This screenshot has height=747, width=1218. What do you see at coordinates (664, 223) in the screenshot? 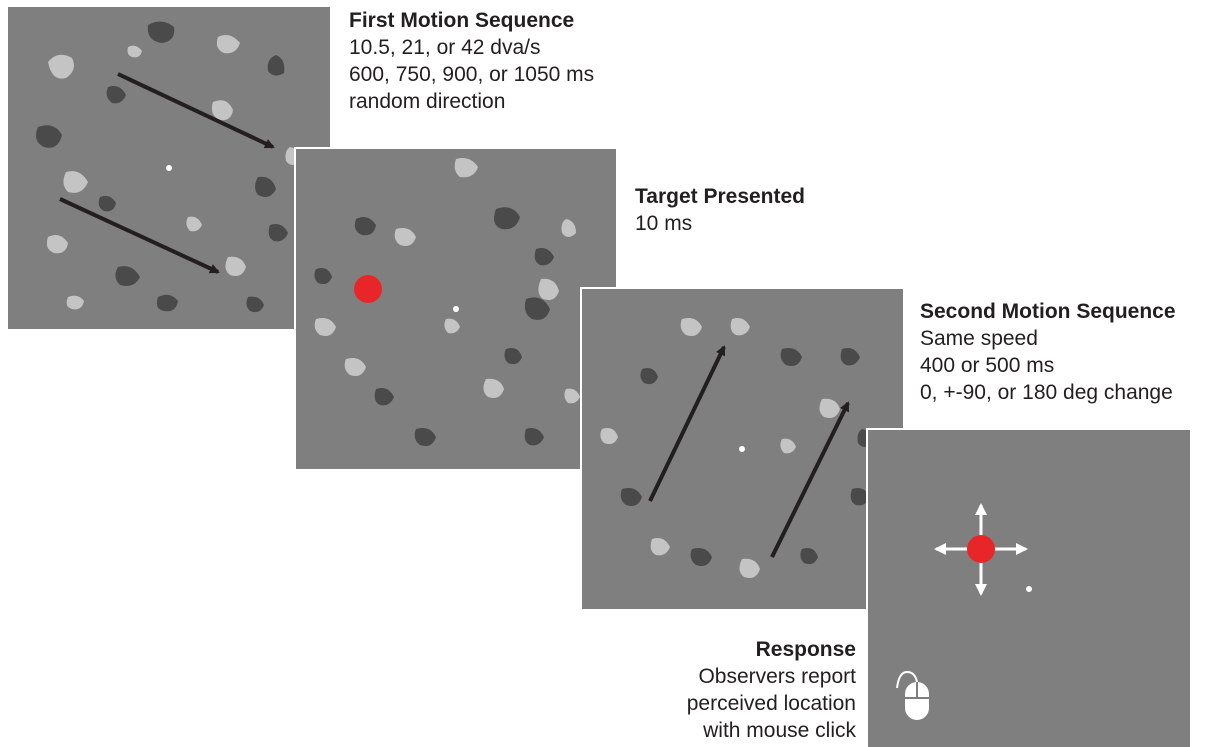
I see `stage-detail: 10 ms` at bounding box center [664, 223].